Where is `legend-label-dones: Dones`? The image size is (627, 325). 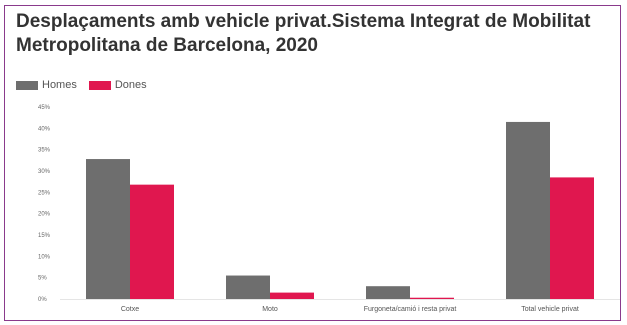 legend-label-dones: Dones is located at coordinates (130, 85).